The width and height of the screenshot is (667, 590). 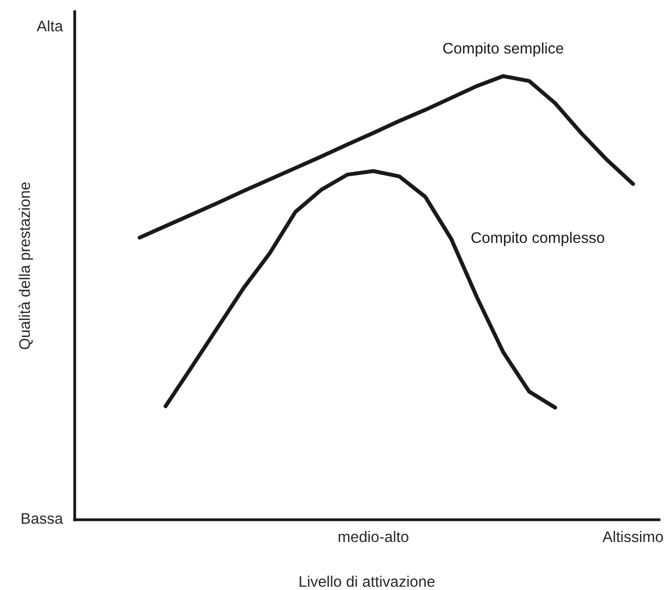 What do you see at coordinates (26, 266) in the screenshot?
I see `y-axis-title: Qualità della prestazione` at bounding box center [26, 266].